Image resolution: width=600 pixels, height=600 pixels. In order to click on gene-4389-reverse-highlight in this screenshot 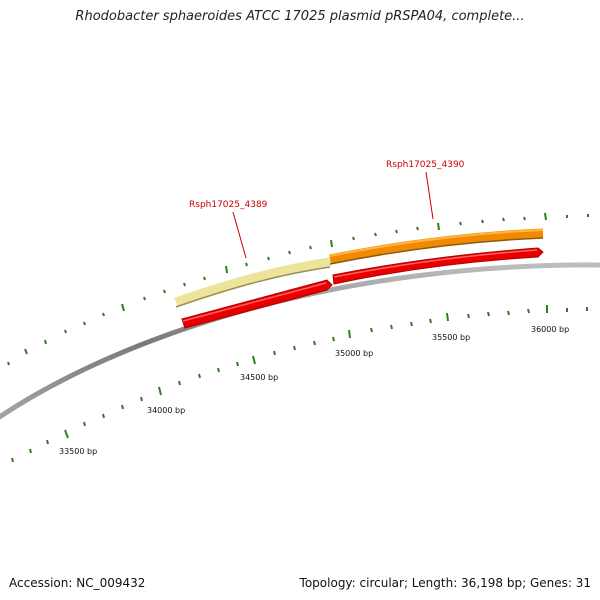, I will do `click(254, 302)`.